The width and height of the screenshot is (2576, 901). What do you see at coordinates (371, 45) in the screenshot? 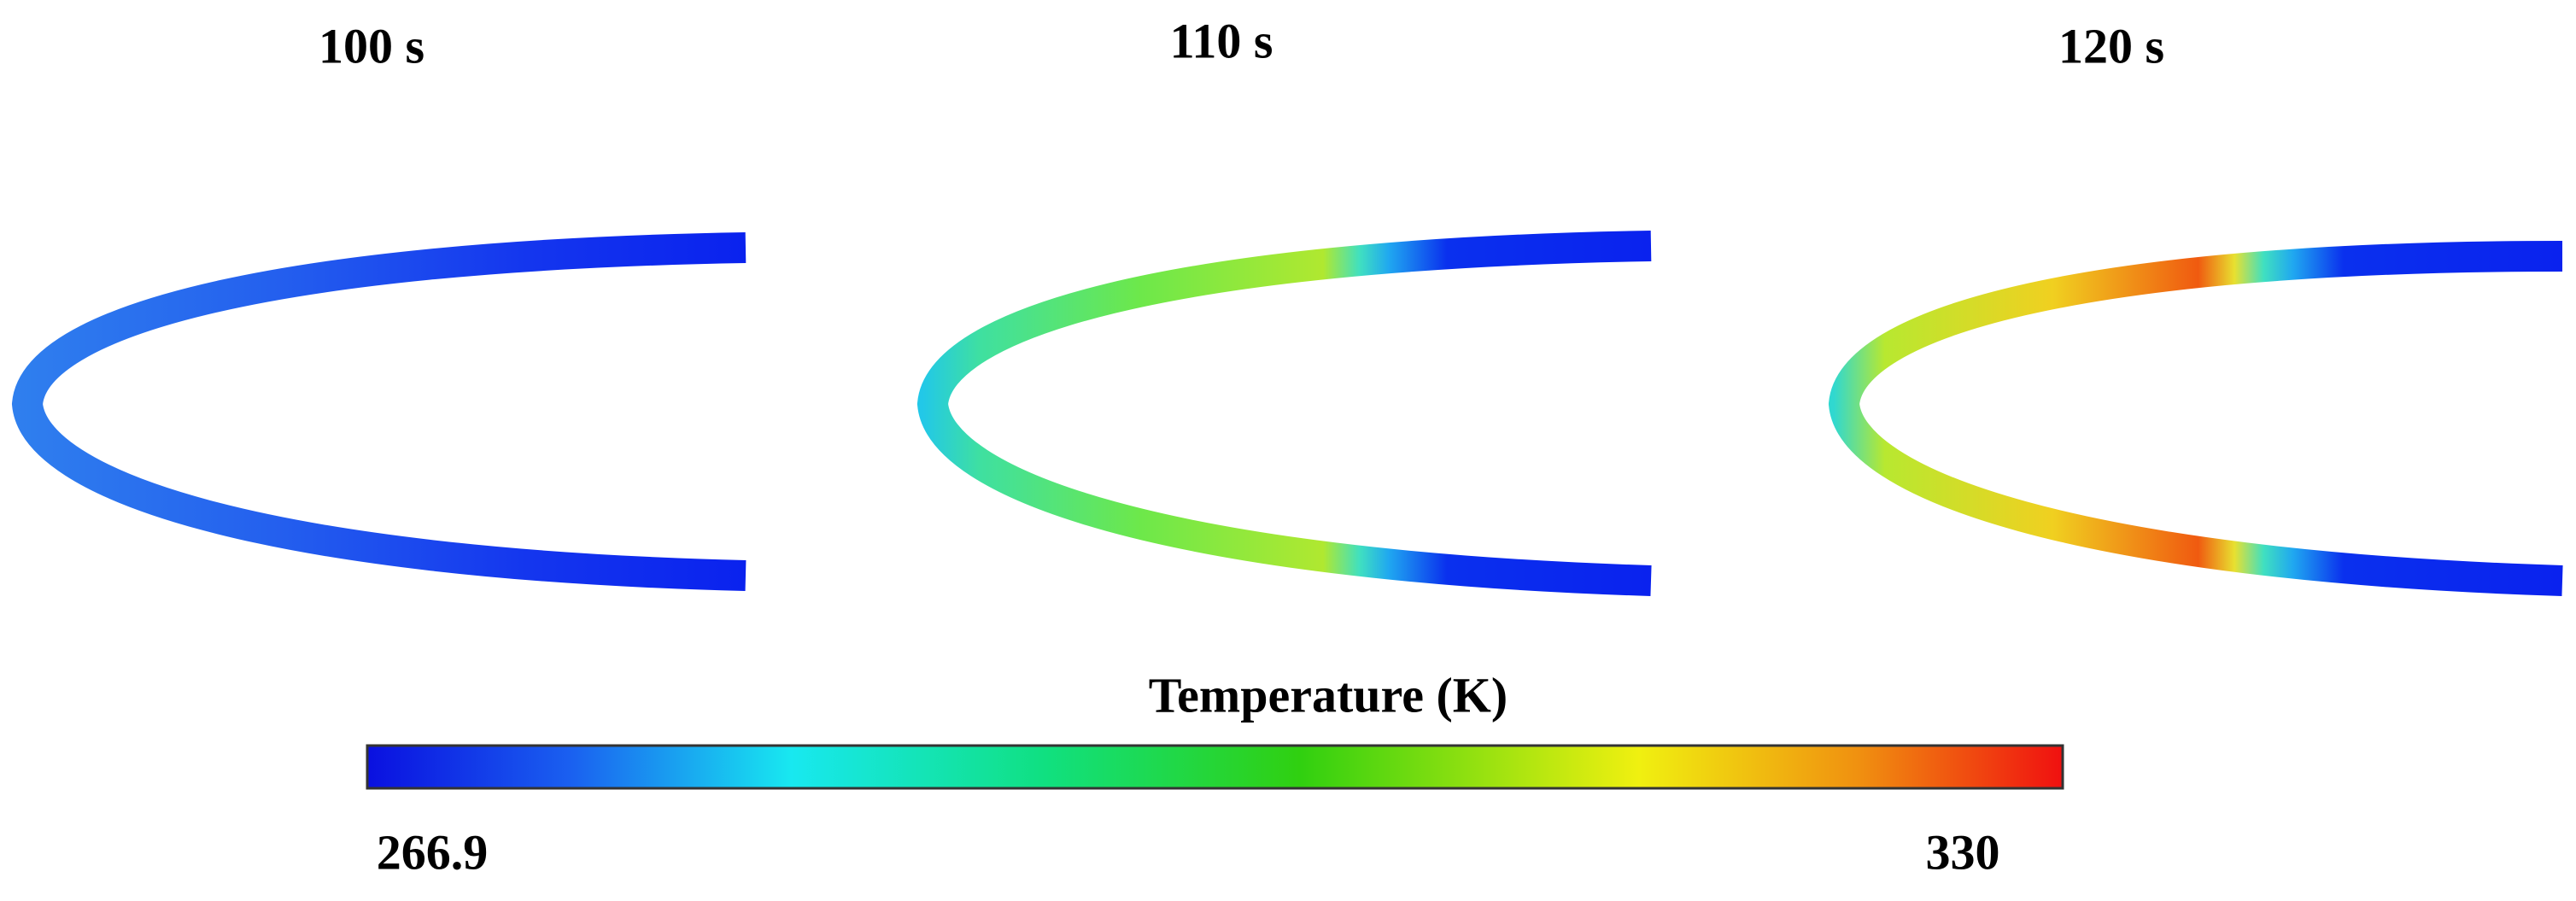
I see `panel-label: 100 s` at bounding box center [371, 45].